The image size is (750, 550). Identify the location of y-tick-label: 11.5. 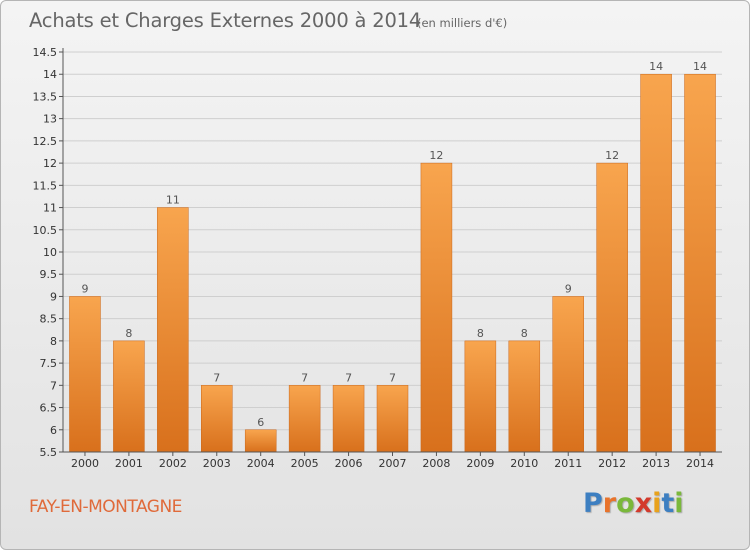
(45, 185).